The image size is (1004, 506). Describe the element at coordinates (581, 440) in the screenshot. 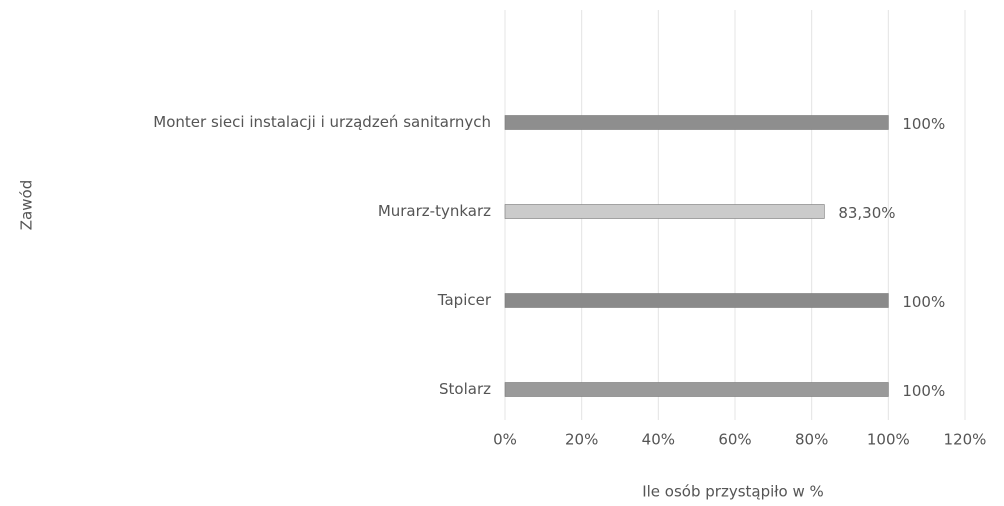

I see `x-tick-label: 20%` at that location.